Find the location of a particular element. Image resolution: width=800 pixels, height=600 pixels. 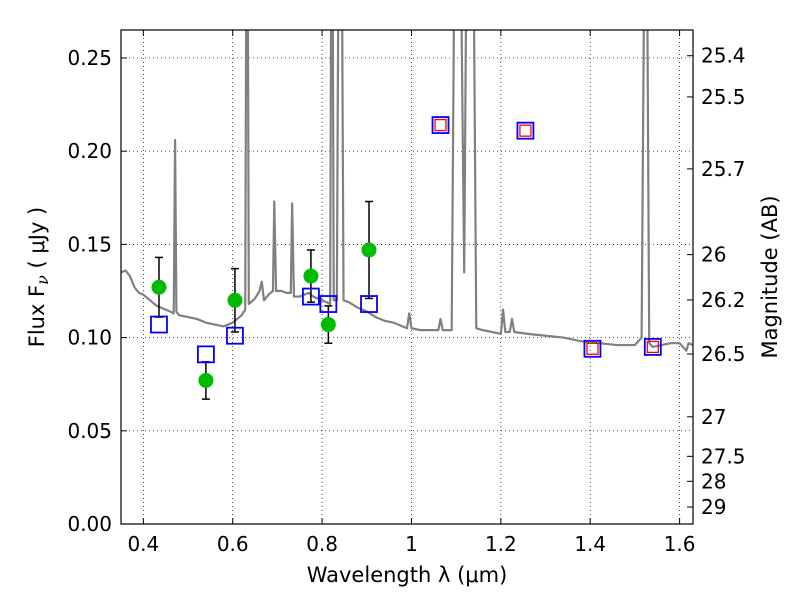

y-tick-label: 0.10 is located at coordinates (89, 338).